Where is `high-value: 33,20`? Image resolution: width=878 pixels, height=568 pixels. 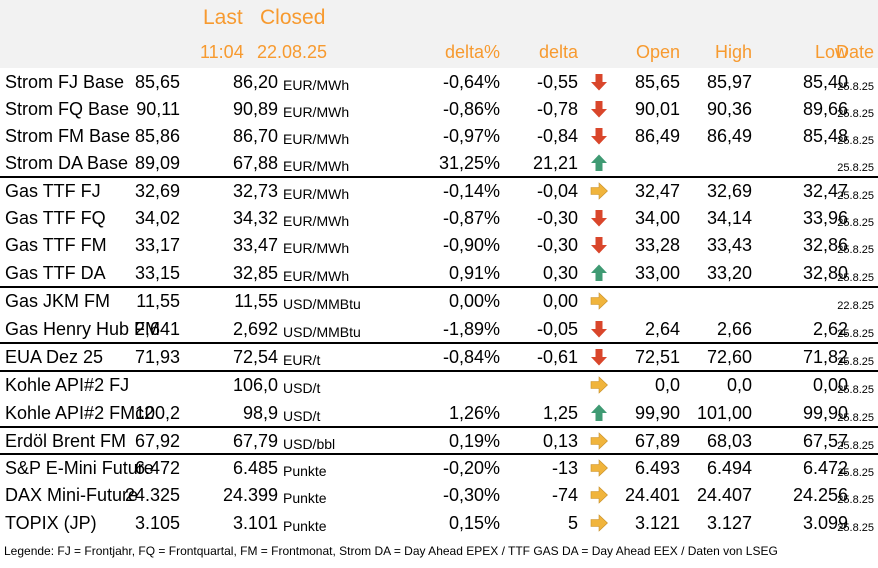
high-value: 33,20 is located at coordinates (729, 273).